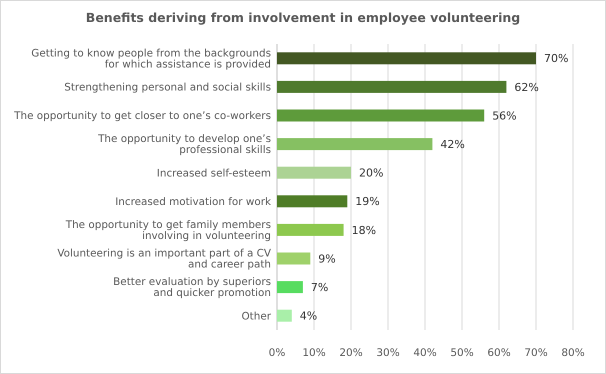 The image size is (606, 374). I want to click on data-label: 56%, so click(504, 115).